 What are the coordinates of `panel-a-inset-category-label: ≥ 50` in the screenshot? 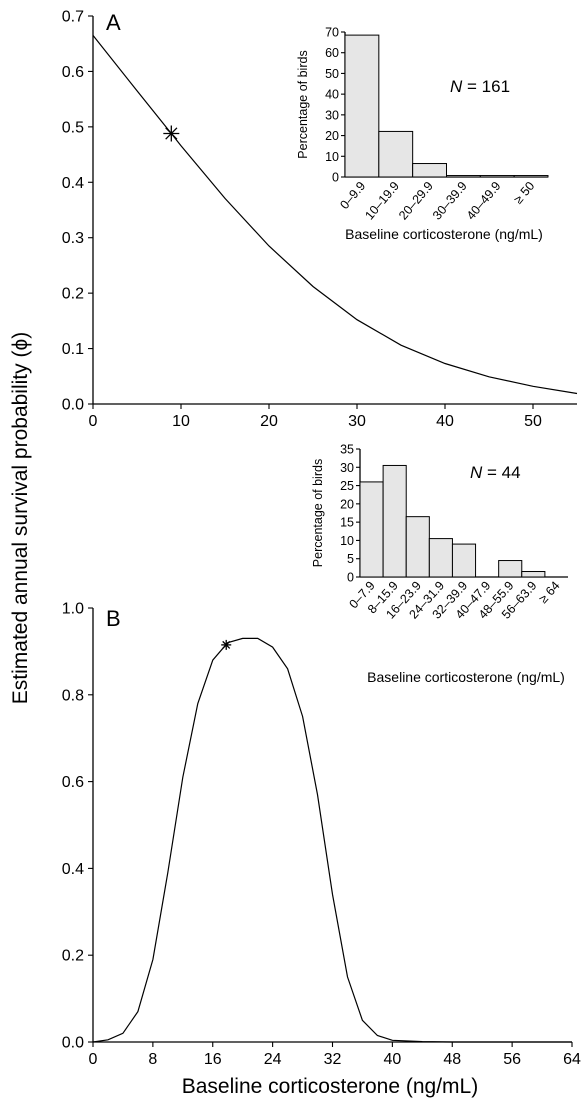 It's located at (524, 193).